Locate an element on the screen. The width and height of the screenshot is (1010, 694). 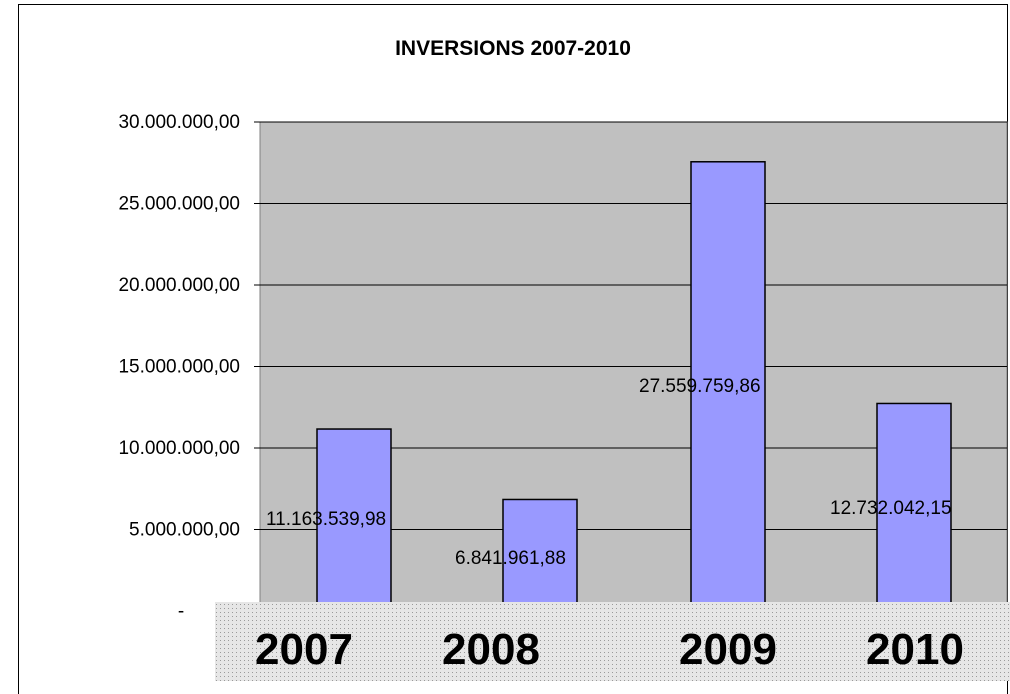
y-tick-label: 30.000.000,00 is located at coordinates (179, 122).